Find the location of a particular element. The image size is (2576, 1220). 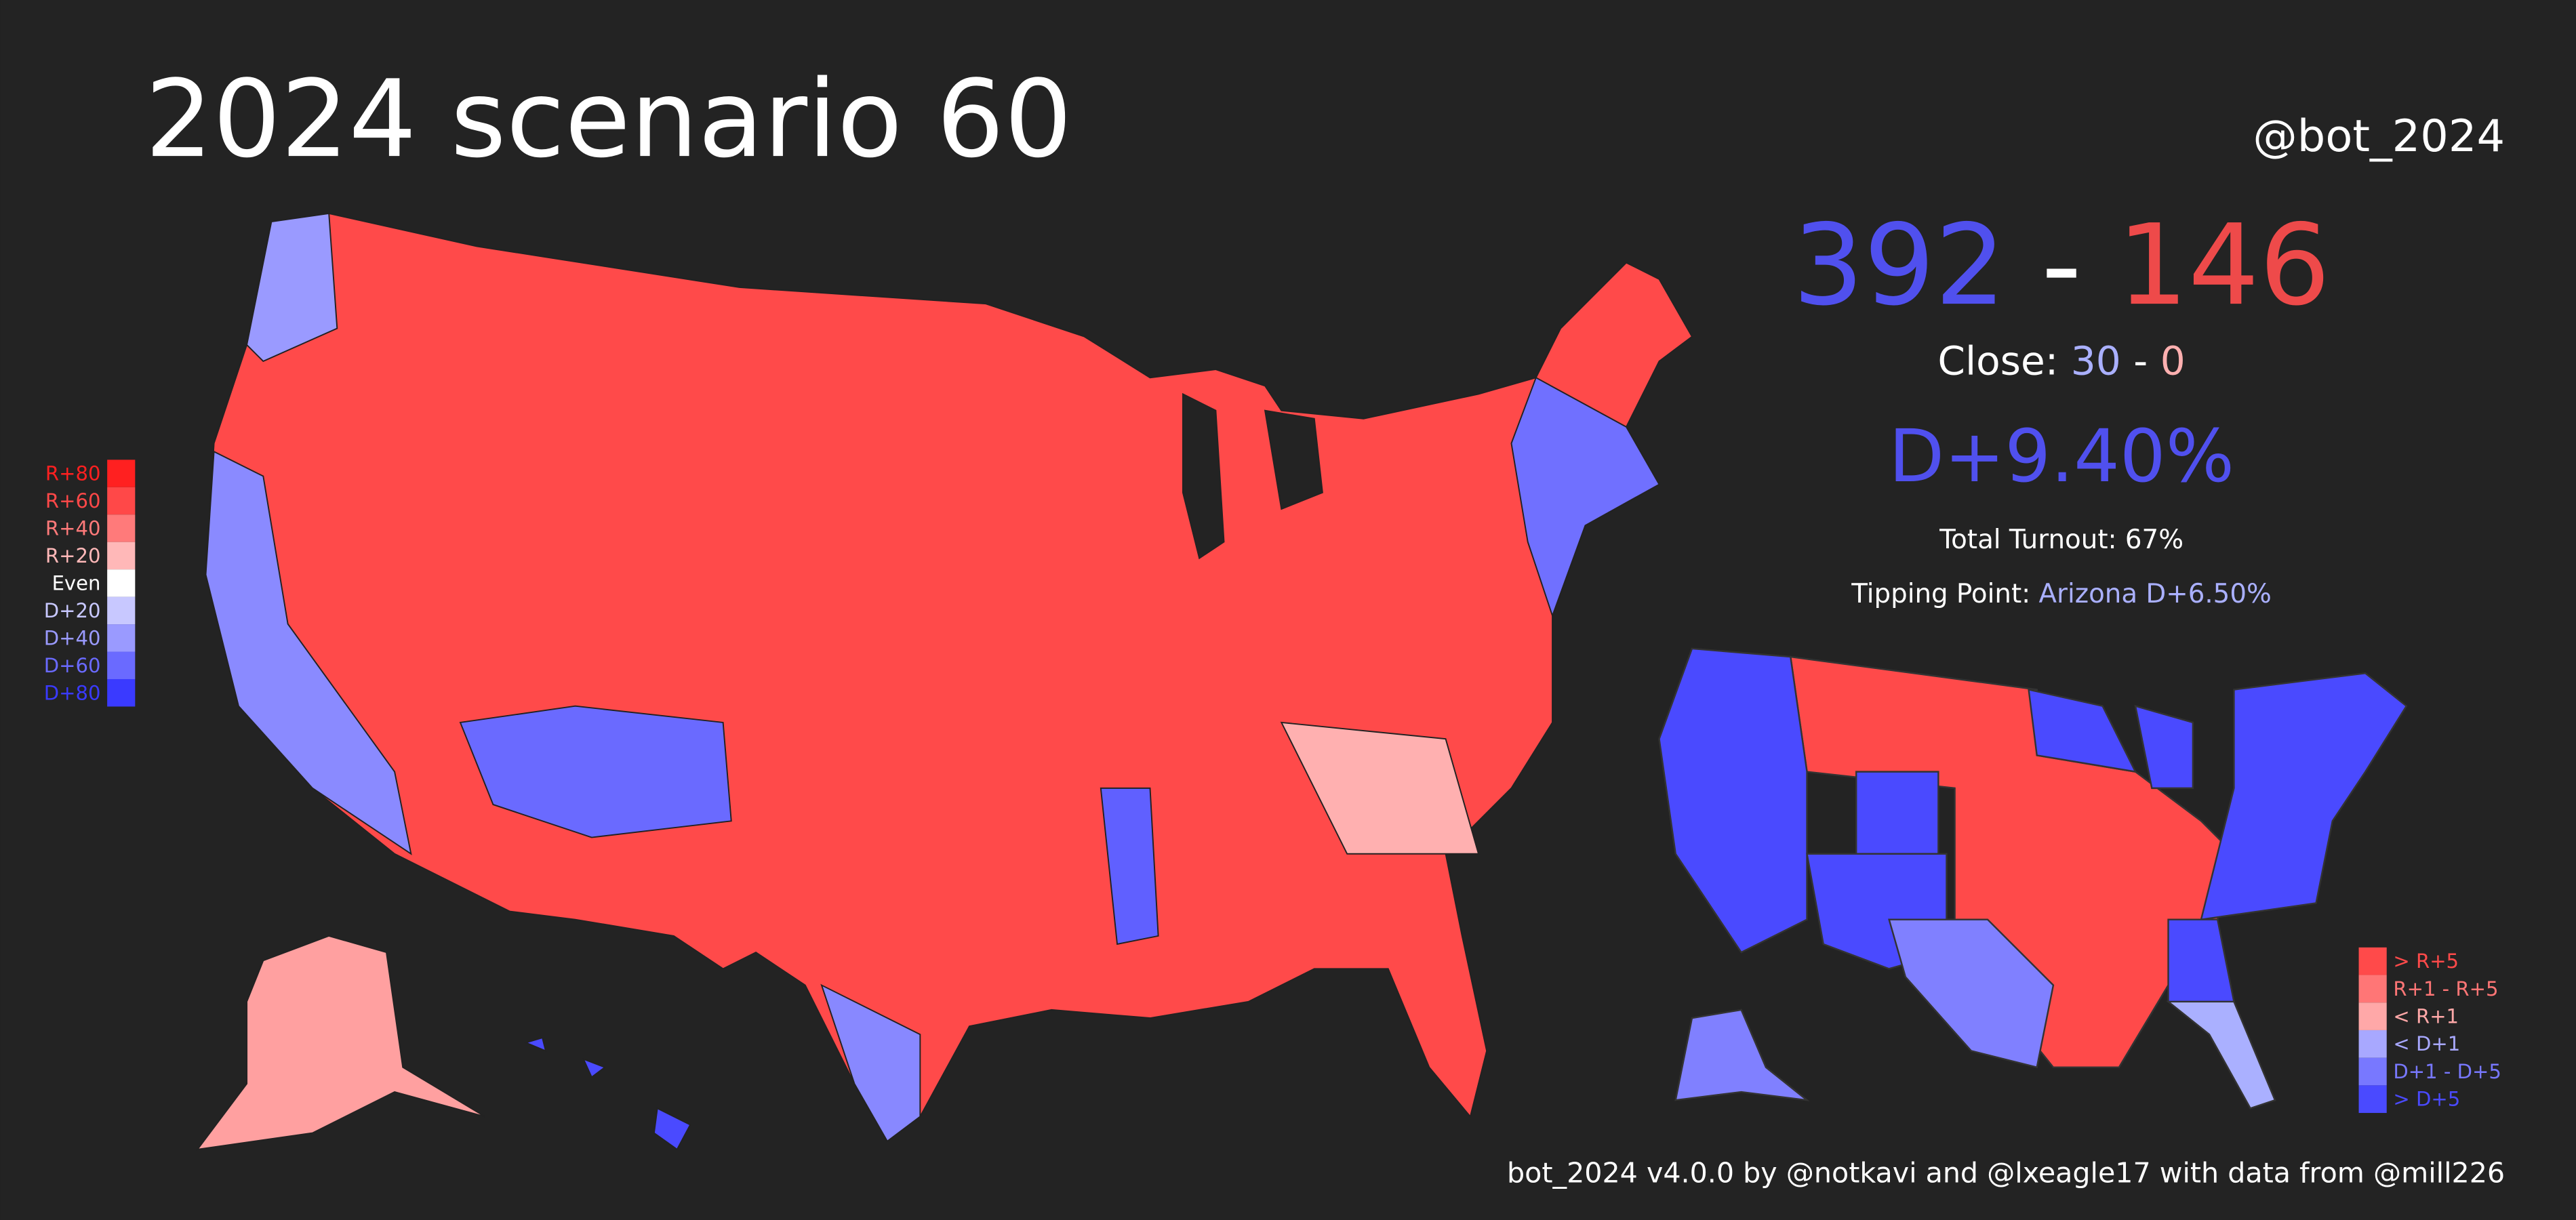

county-legend-label: R+40 is located at coordinates (73, 529).